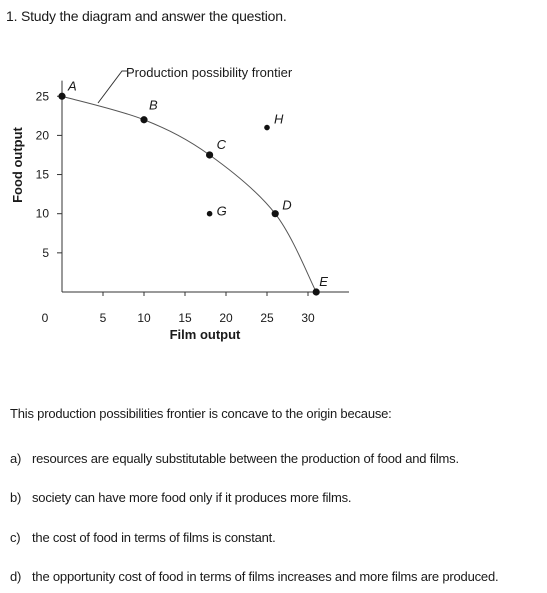  I want to click on point-e, so click(316, 292).